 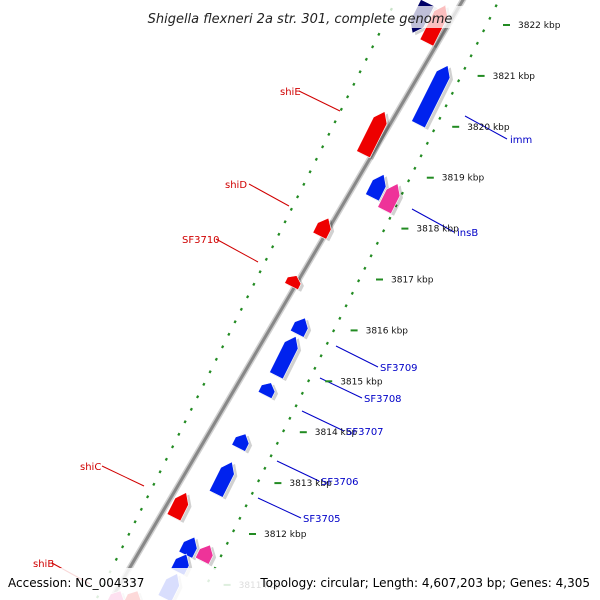 What do you see at coordinates (463, 179) in the screenshot?
I see `scale-label: 3819 kbp` at bounding box center [463, 179].